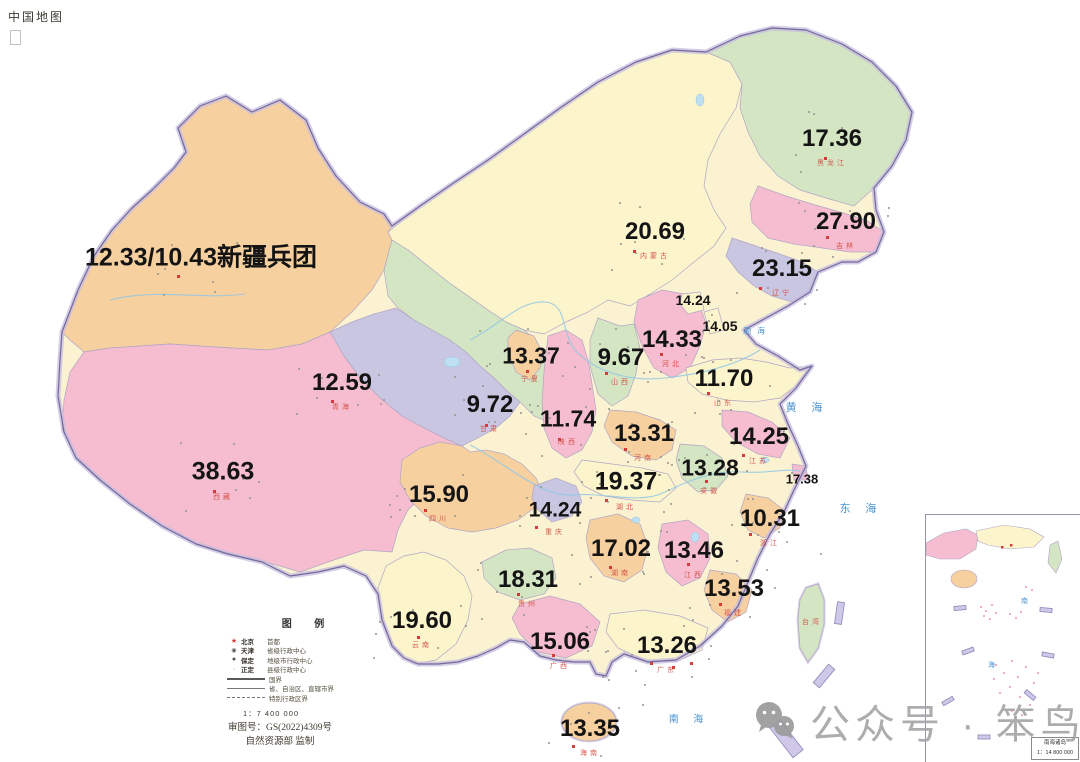 This screenshot has width=1080, height=762. I want to click on province-name-neimenggu: 内蒙古, so click(655, 256).